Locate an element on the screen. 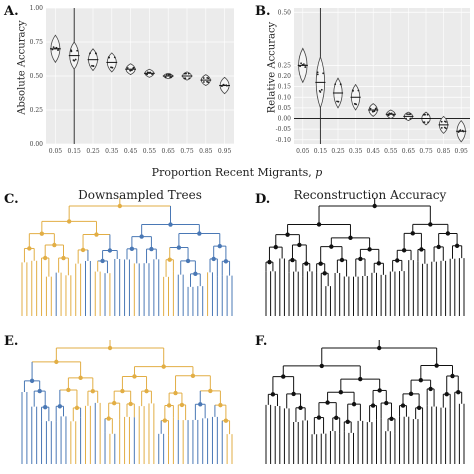 The height and width of the screenshot is (474, 474). panel-a-xtick-label: 0.45 is located at coordinates (131, 151).